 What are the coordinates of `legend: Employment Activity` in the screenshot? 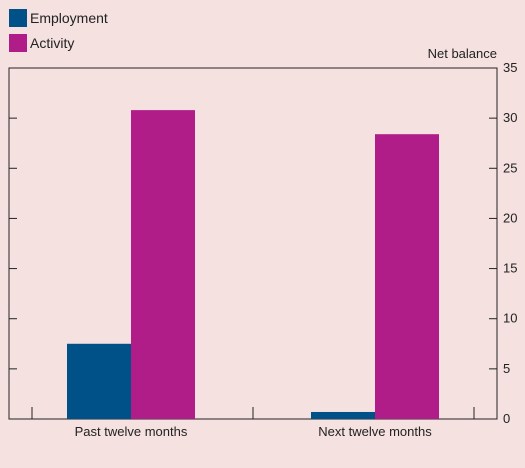 It's located at (58, 30).